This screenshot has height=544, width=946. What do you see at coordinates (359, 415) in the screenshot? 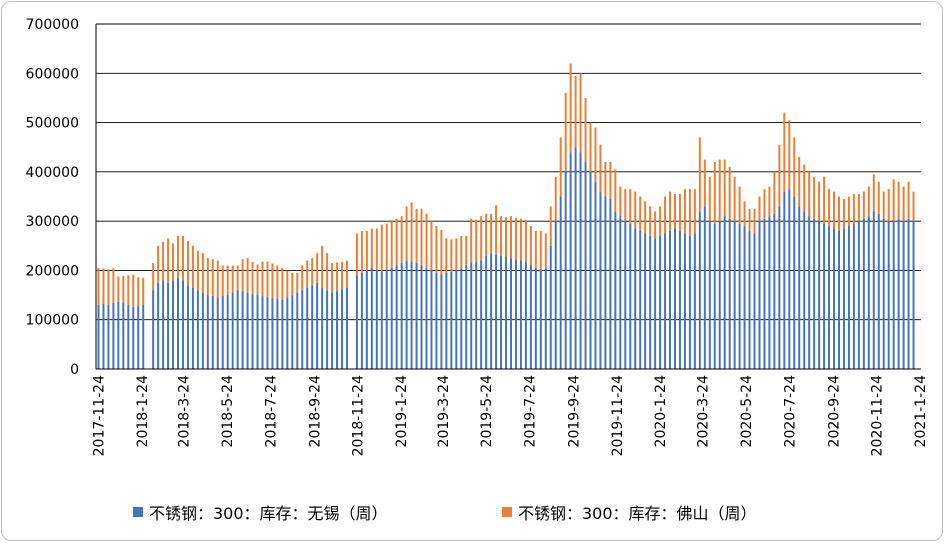
I see `x-tick-label: 2018-11-24` at bounding box center [359, 415].